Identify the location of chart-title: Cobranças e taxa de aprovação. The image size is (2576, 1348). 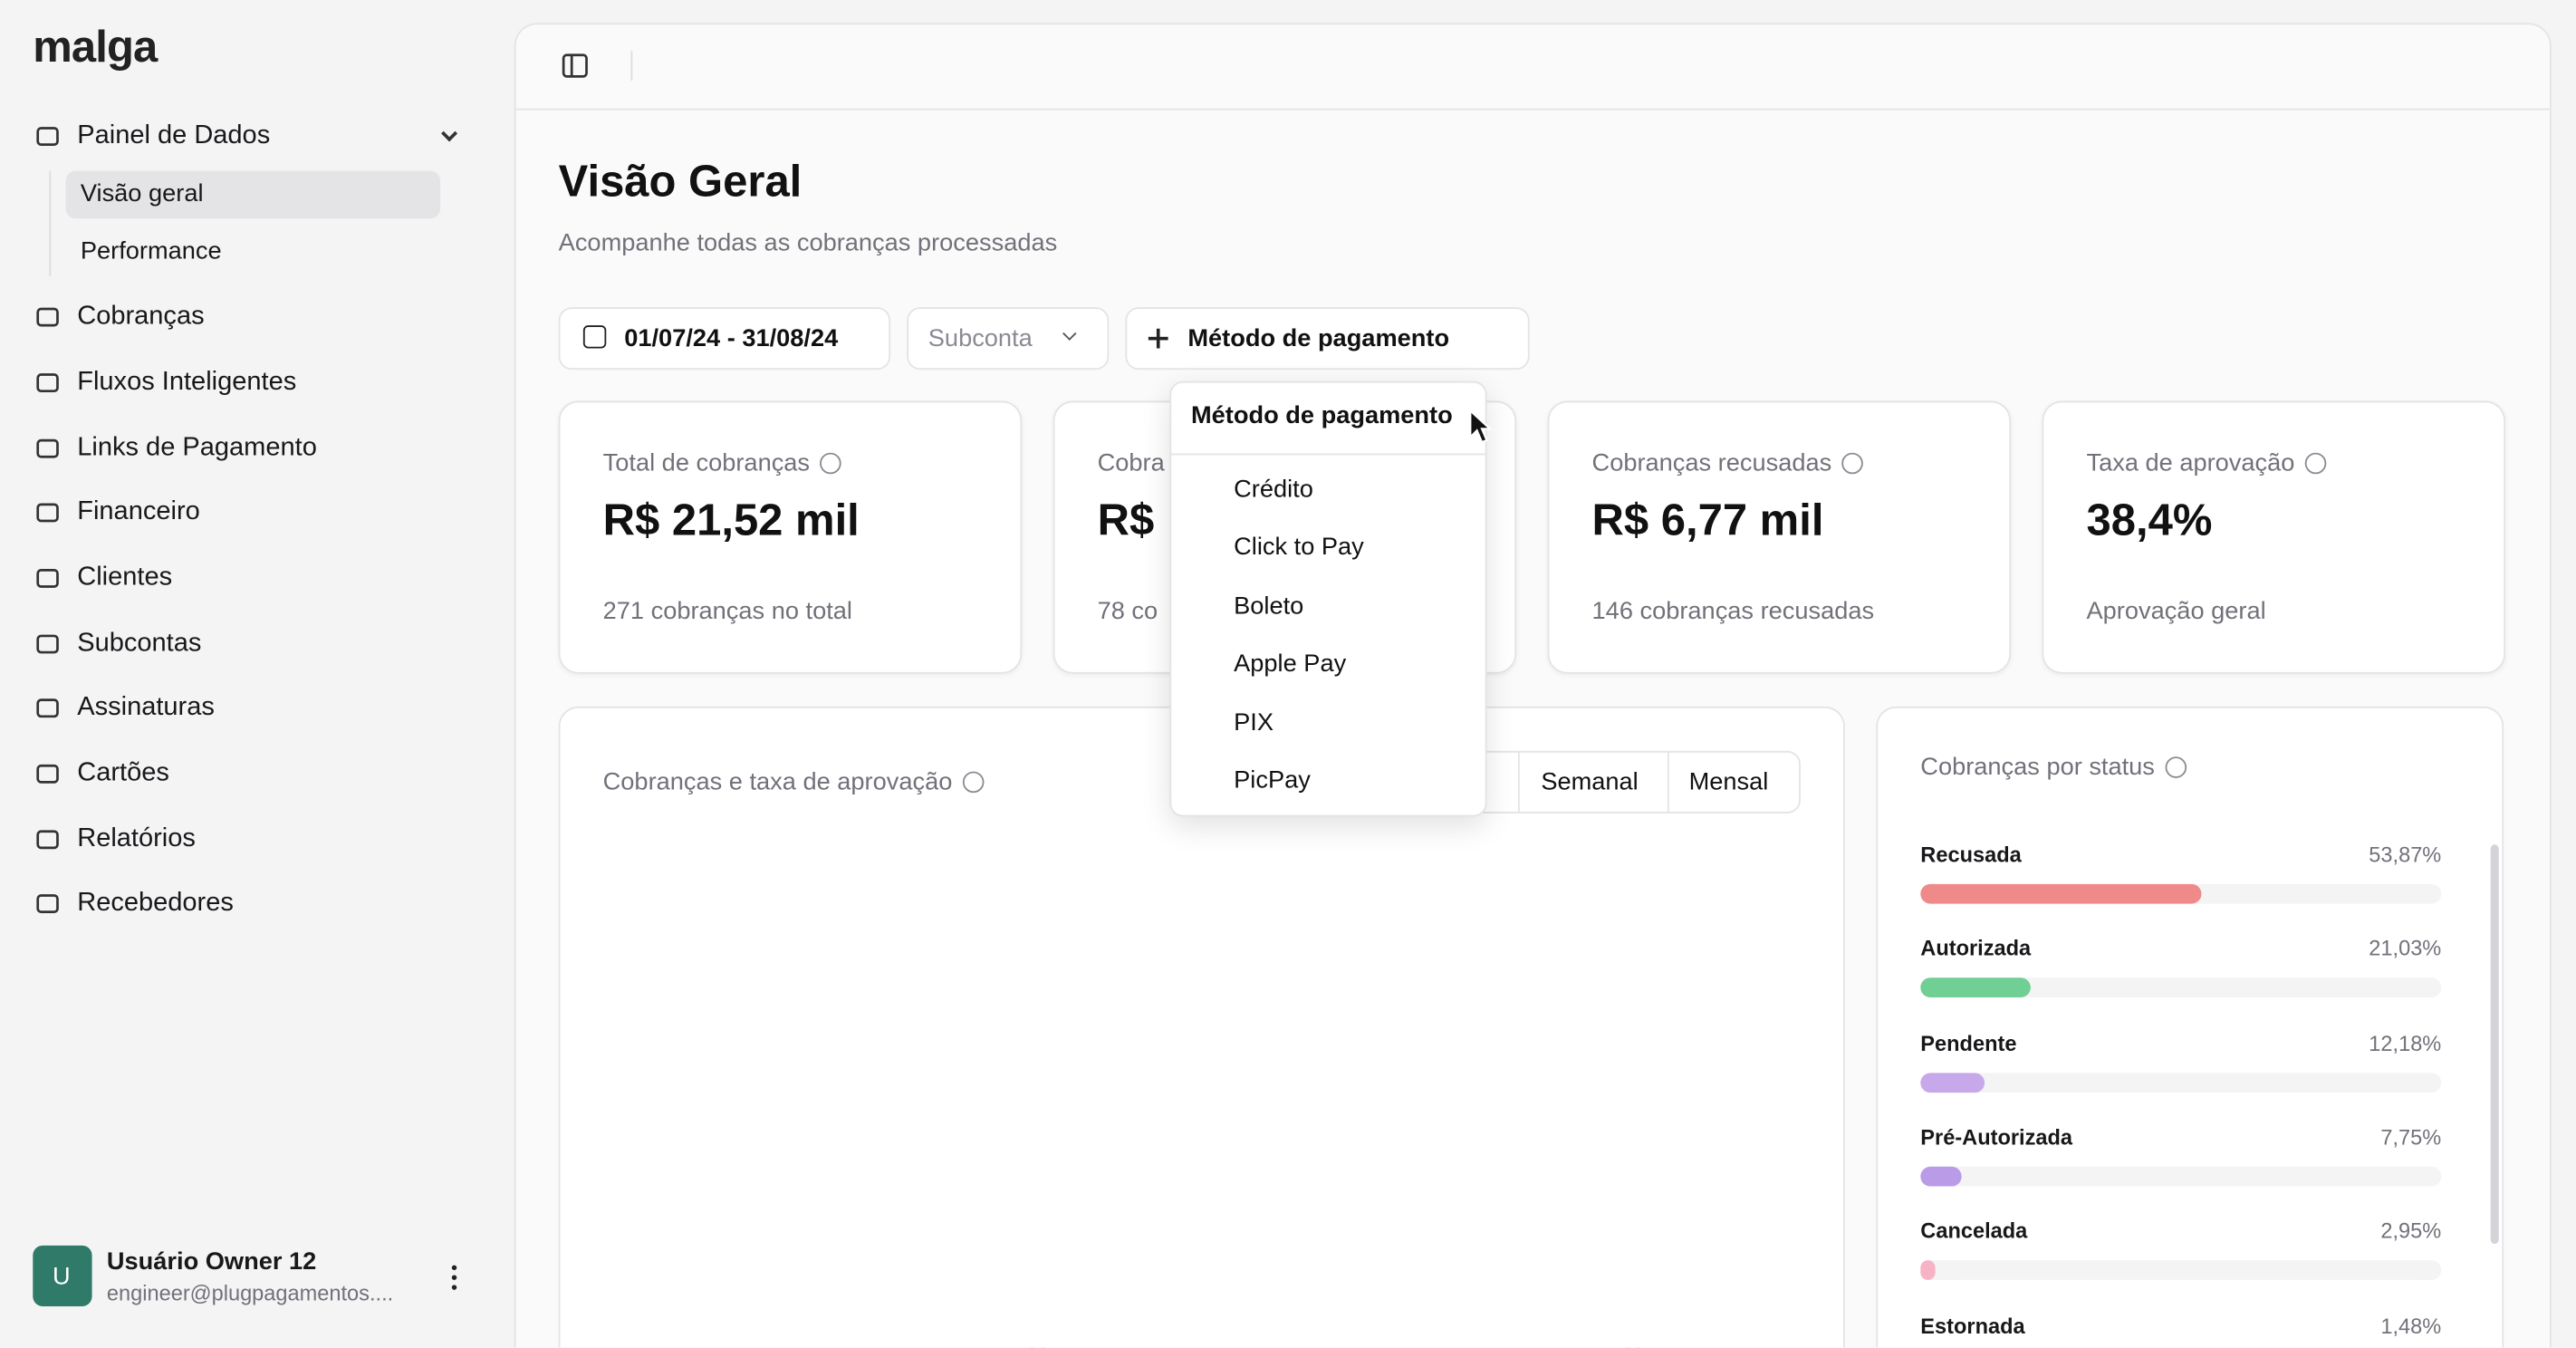
(777, 781).